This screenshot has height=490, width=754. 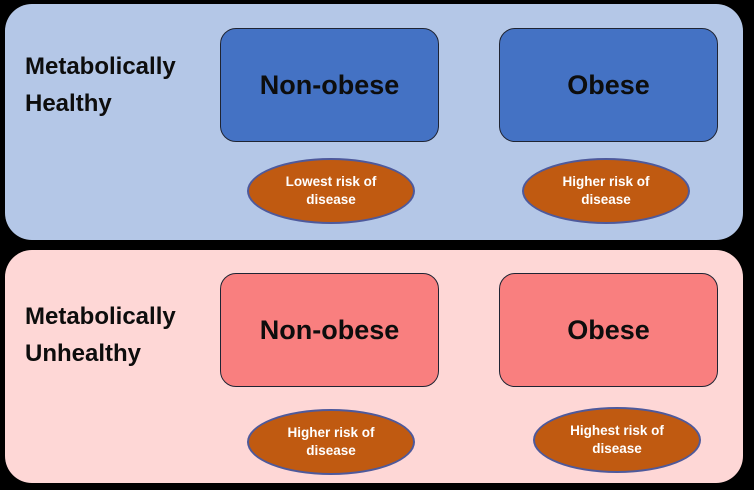 What do you see at coordinates (100, 85) in the screenshot?
I see `panel-label-metabolically-healthy: Metabolically Healthy` at bounding box center [100, 85].